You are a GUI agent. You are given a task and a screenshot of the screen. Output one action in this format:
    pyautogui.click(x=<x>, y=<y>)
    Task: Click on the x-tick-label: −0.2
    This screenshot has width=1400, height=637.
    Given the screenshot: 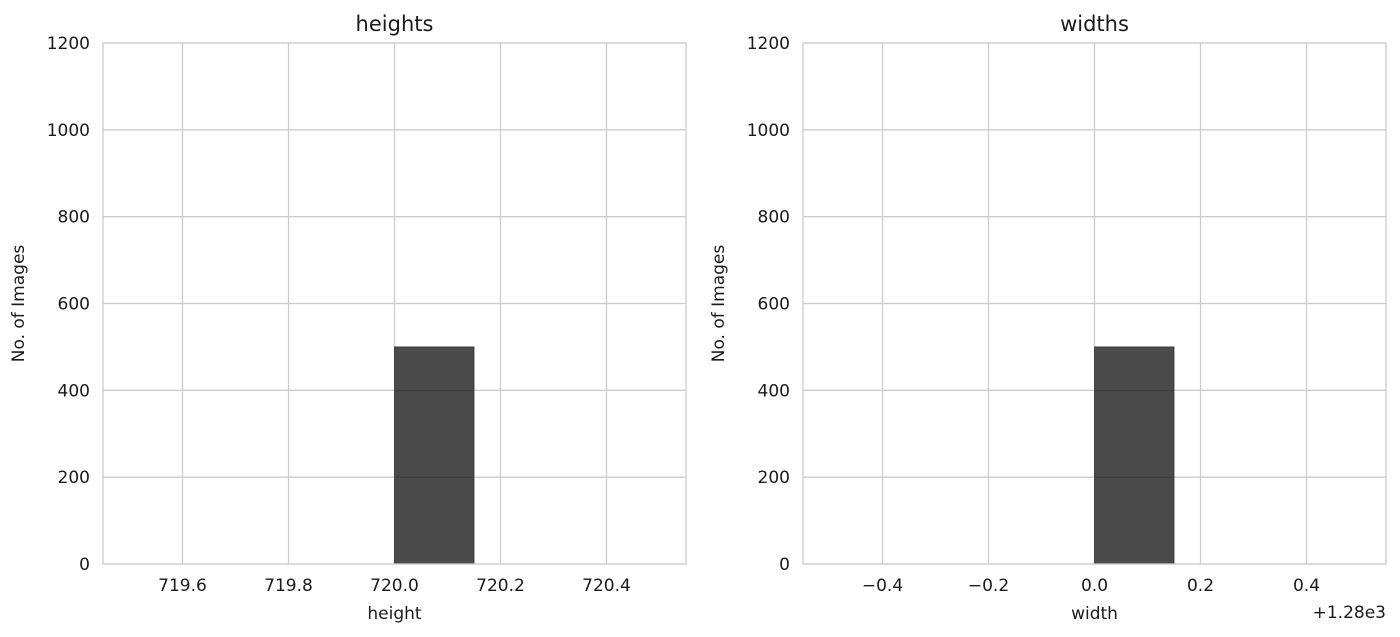 What is the action you would take?
    pyautogui.click(x=988, y=586)
    